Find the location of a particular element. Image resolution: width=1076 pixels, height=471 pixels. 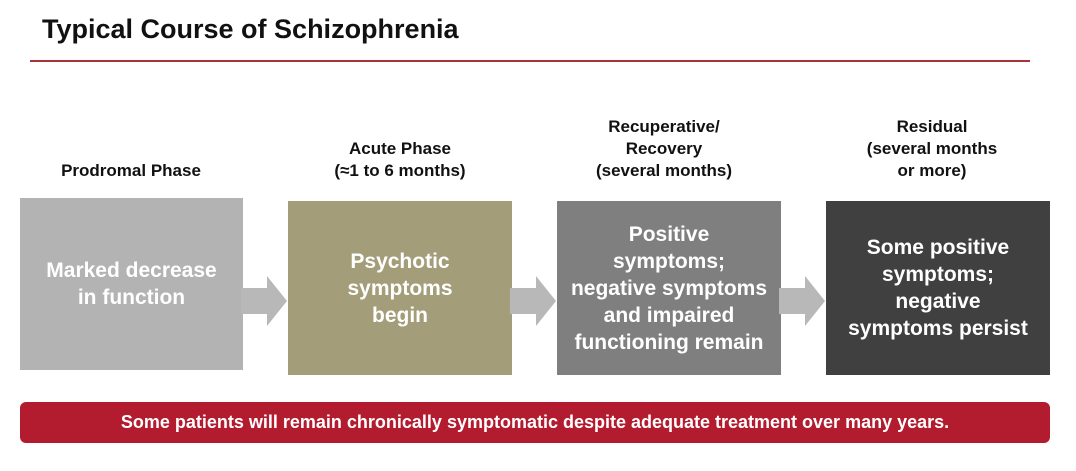

phase-label-recovery: Recuperative/ Recovery (several months) is located at coordinates (664, 148).